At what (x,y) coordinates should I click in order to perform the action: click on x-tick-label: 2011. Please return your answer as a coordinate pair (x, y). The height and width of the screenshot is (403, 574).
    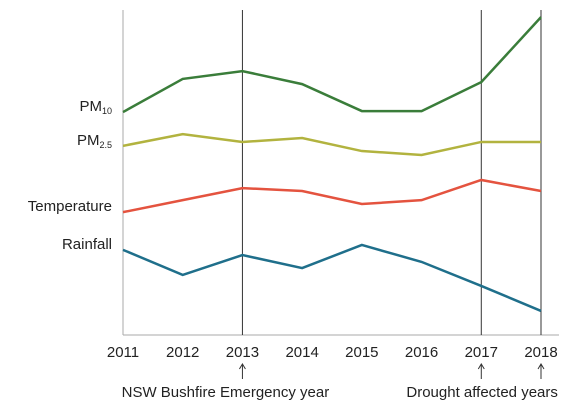
    Looking at the image, I should click on (123, 352).